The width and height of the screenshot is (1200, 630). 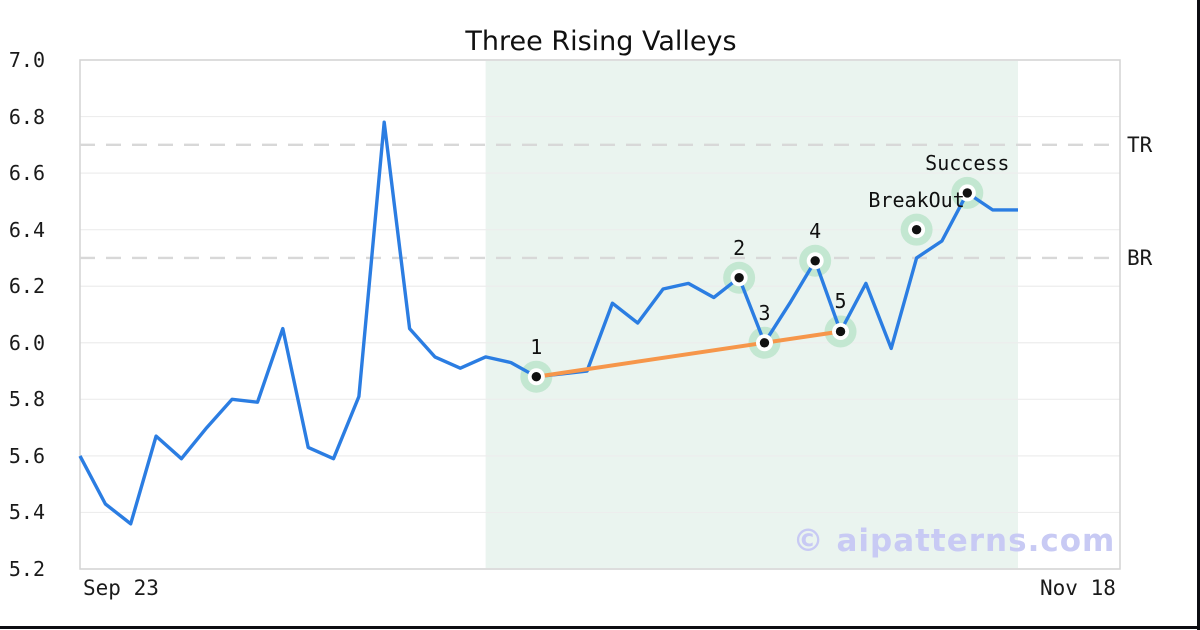 I want to click on watermark: © aipatterns.com, so click(x=954, y=541).